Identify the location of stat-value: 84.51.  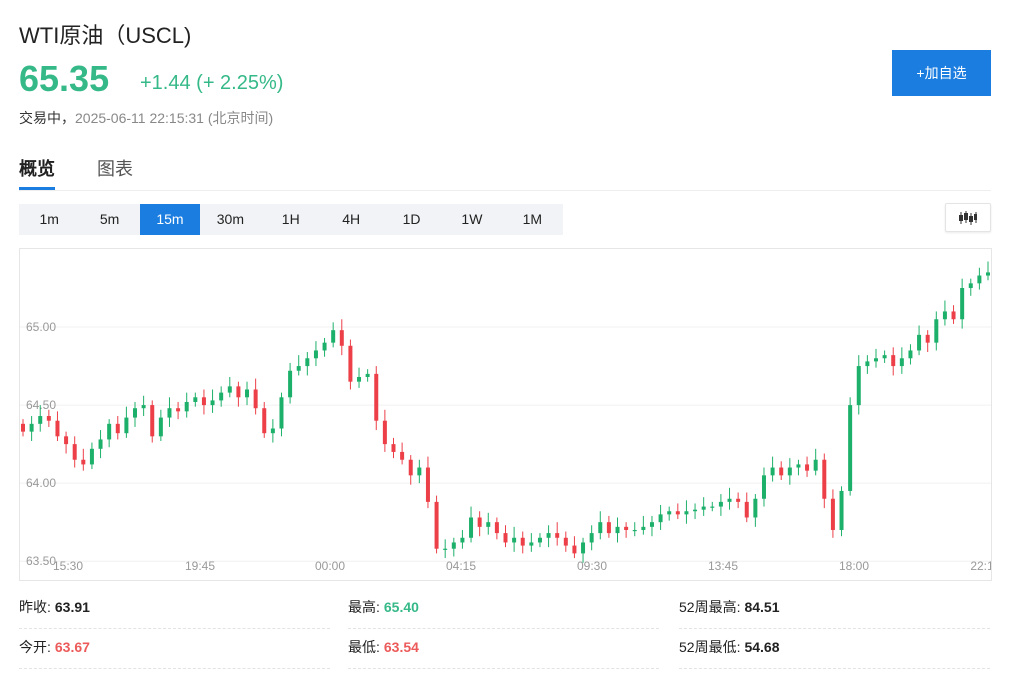
(762, 607).